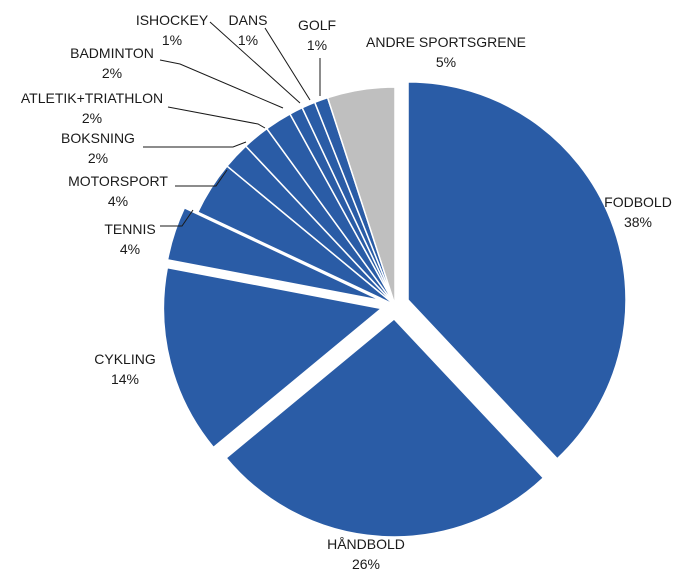 The height and width of the screenshot is (569, 694). I want to click on slice-category-label: MOTORSPORT, so click(118, 181).